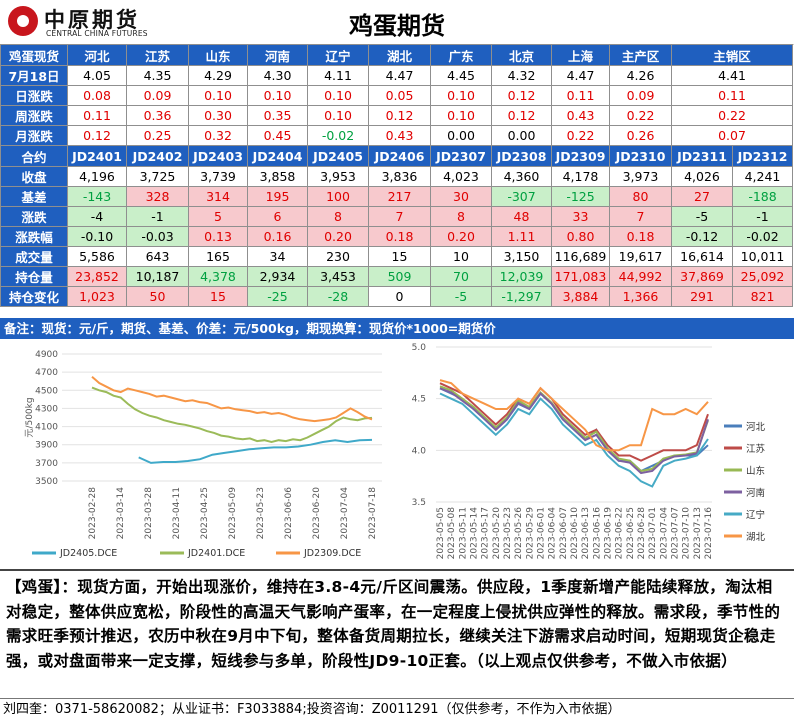 This screenshot has width=794, height=721. I want to click on spot-cell: 0.32, so click(218, 135).